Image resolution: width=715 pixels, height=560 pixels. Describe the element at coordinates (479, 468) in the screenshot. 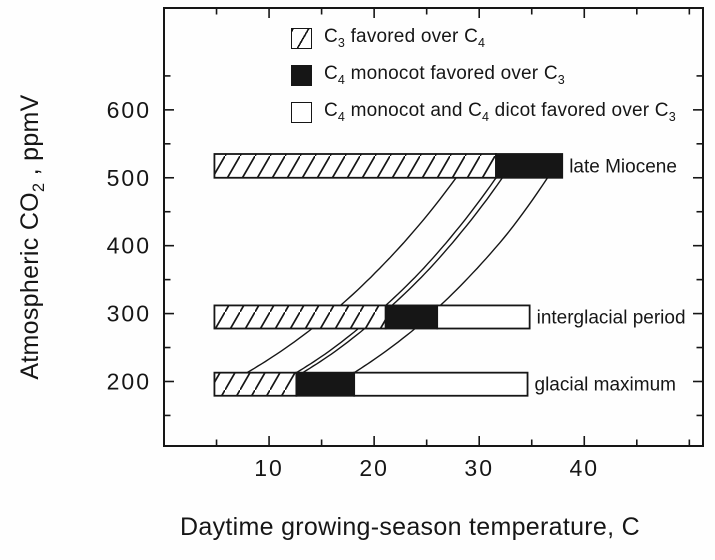

I see `x-tick-label: 30` at that location.